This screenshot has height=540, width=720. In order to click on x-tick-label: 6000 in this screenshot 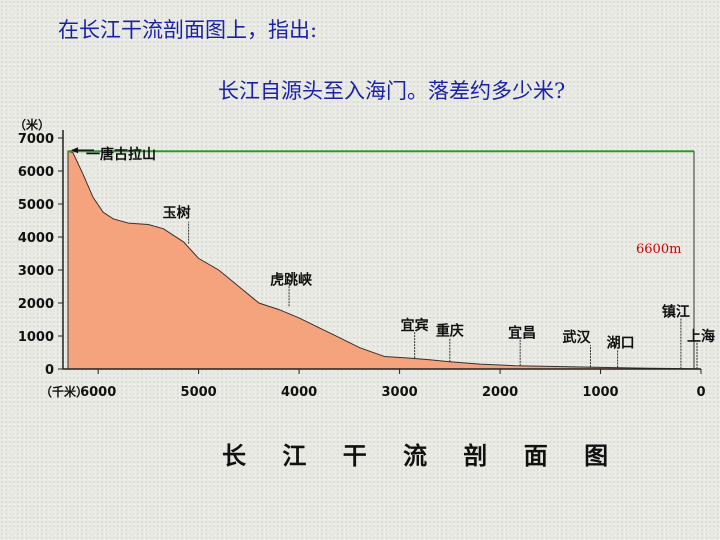, I will do `click(98, 392)`.